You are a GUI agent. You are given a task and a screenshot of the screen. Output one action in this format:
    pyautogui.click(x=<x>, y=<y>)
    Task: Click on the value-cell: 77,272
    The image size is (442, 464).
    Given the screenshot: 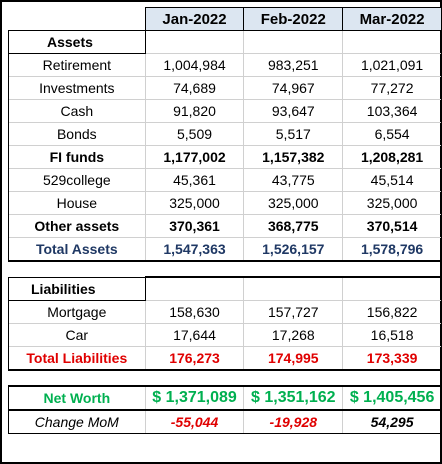 What is the action you would take?
    pyautogui.click(x=392, y=88)
    